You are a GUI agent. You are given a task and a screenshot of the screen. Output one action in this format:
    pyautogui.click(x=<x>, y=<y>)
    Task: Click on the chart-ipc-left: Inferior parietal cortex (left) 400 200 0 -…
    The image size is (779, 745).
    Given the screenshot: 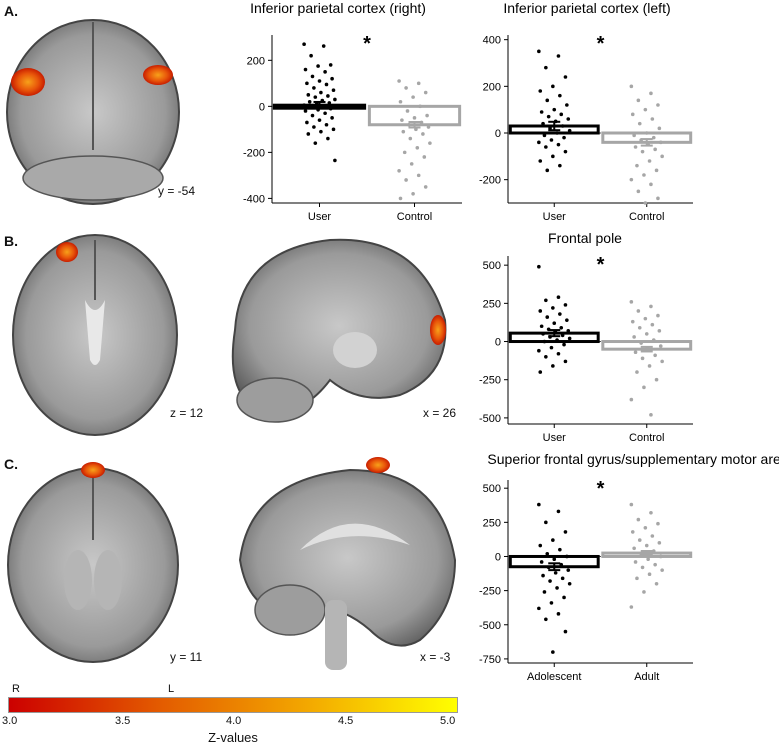 What is the action you would take?
    pyautogui.click(x=586, y=111)
    